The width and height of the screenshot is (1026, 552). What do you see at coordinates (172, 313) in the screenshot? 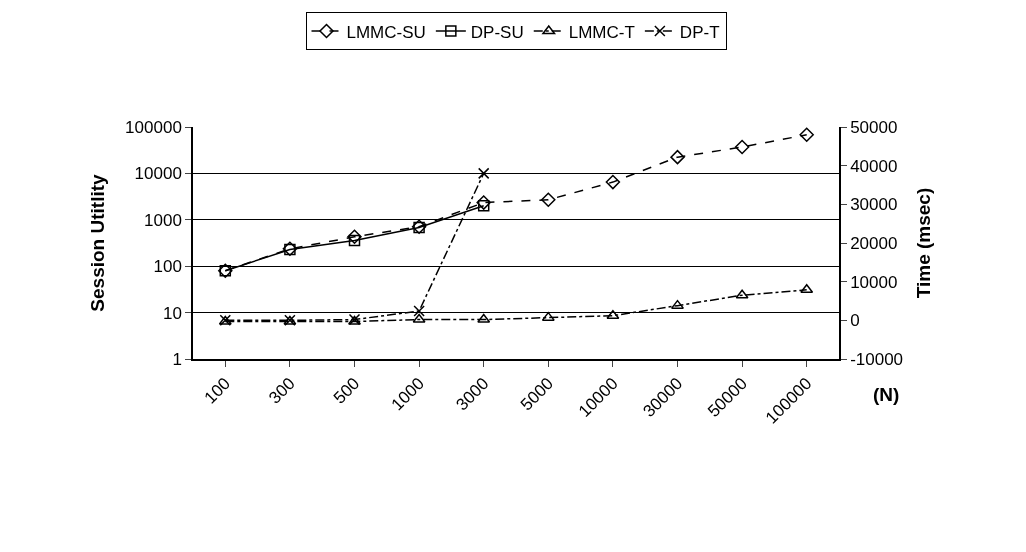
I see `y-tick-label: 10` at bounding box center [172, 313].